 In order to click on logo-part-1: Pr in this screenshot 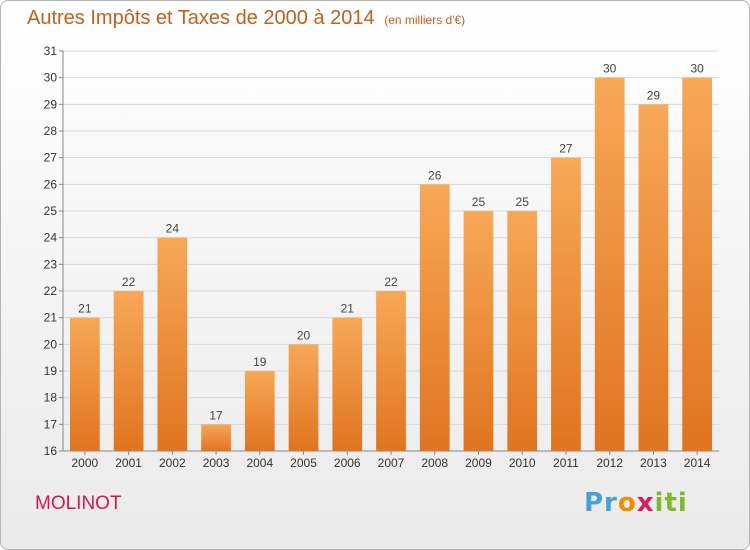, I will do `click(601, 503)`.